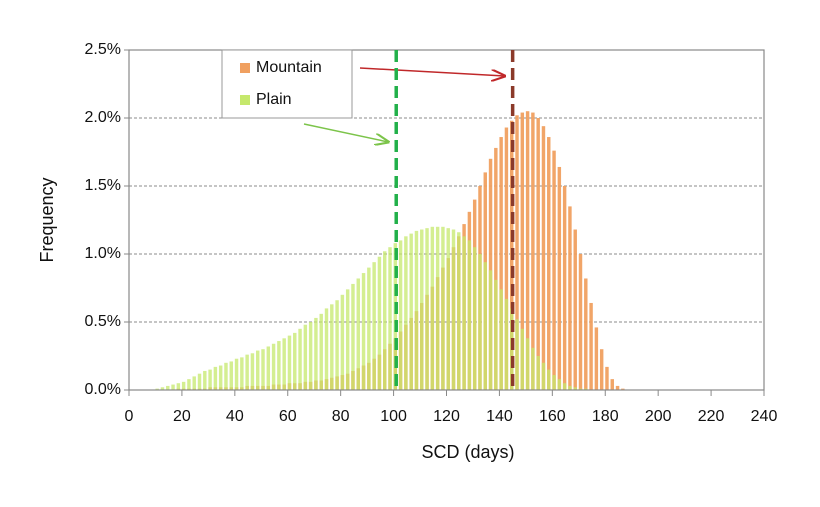  I want to click on x-tick-label: 200, so click(658, 416).